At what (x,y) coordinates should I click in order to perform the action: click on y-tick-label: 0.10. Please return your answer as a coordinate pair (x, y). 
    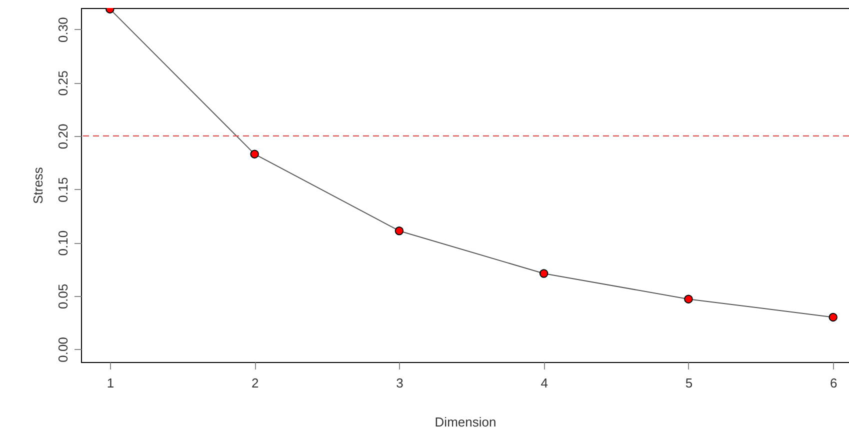
    Looking at the image, I should click on (63, 243).